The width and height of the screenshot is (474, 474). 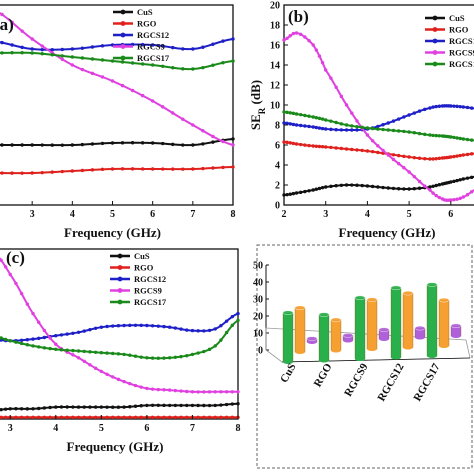 What do you see at coordinates (456, 336) in the screenshot?
I see `bar-series1-rgcs17-base` at bounding box center [456, 336].